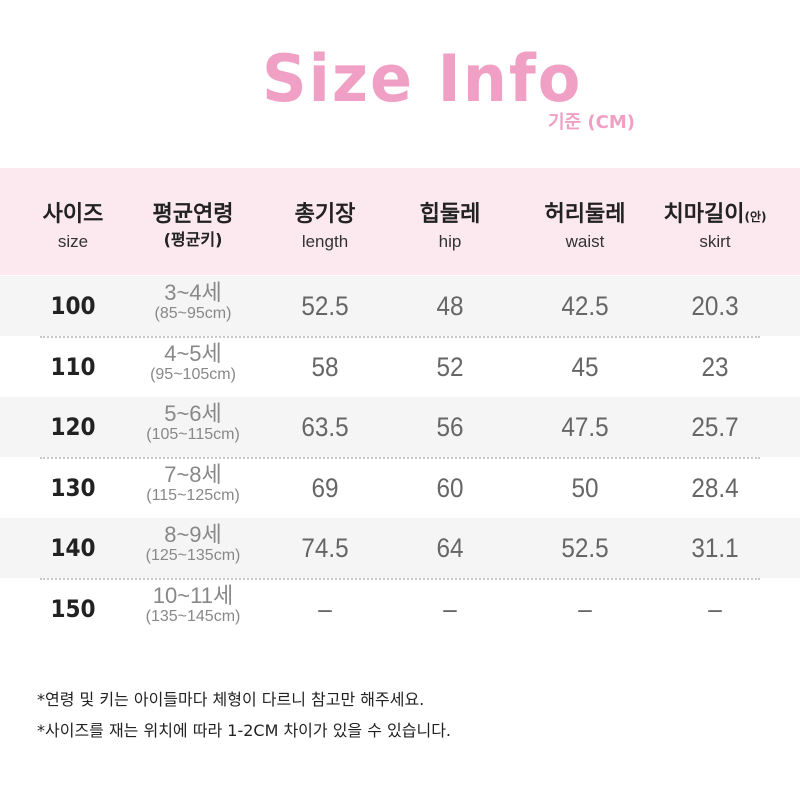 The width and height of the screenshot is (800, 797). I want to click on age-cell: 3~4세 (85~95cm), so click(193, 302).